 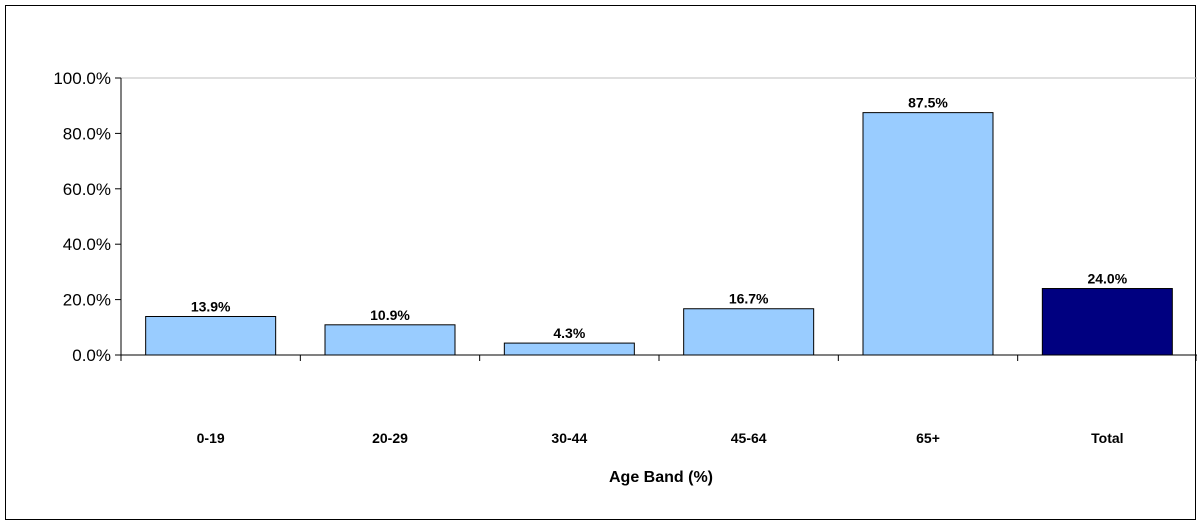 I want to click on x-tick-label: 0-19, so click(x=211, y=438).